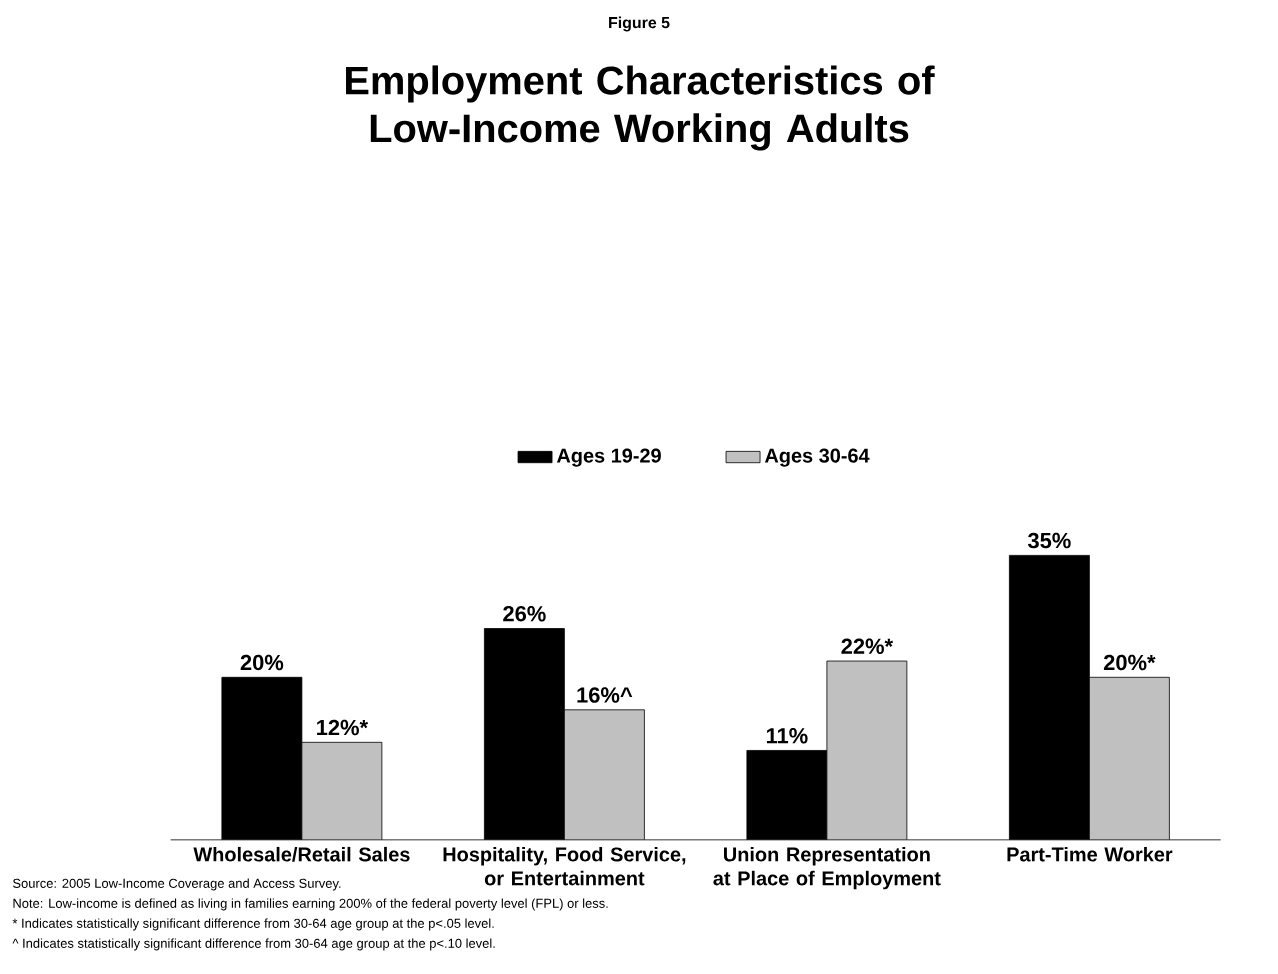 Image resolution: width=1278 pixels, height=974 pixels. What do you see at coordinates (1090, 854) in the screenshot?
I see `x-tick-label: Part-Time Worker` at bounding box center [1090, 854].